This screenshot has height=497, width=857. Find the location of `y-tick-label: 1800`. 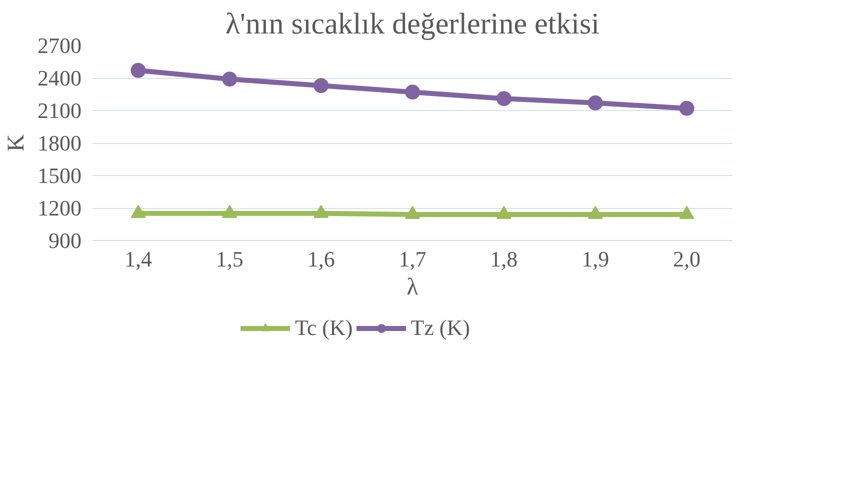

y-tick-label: 1800 is located at coordinates (60, 143).